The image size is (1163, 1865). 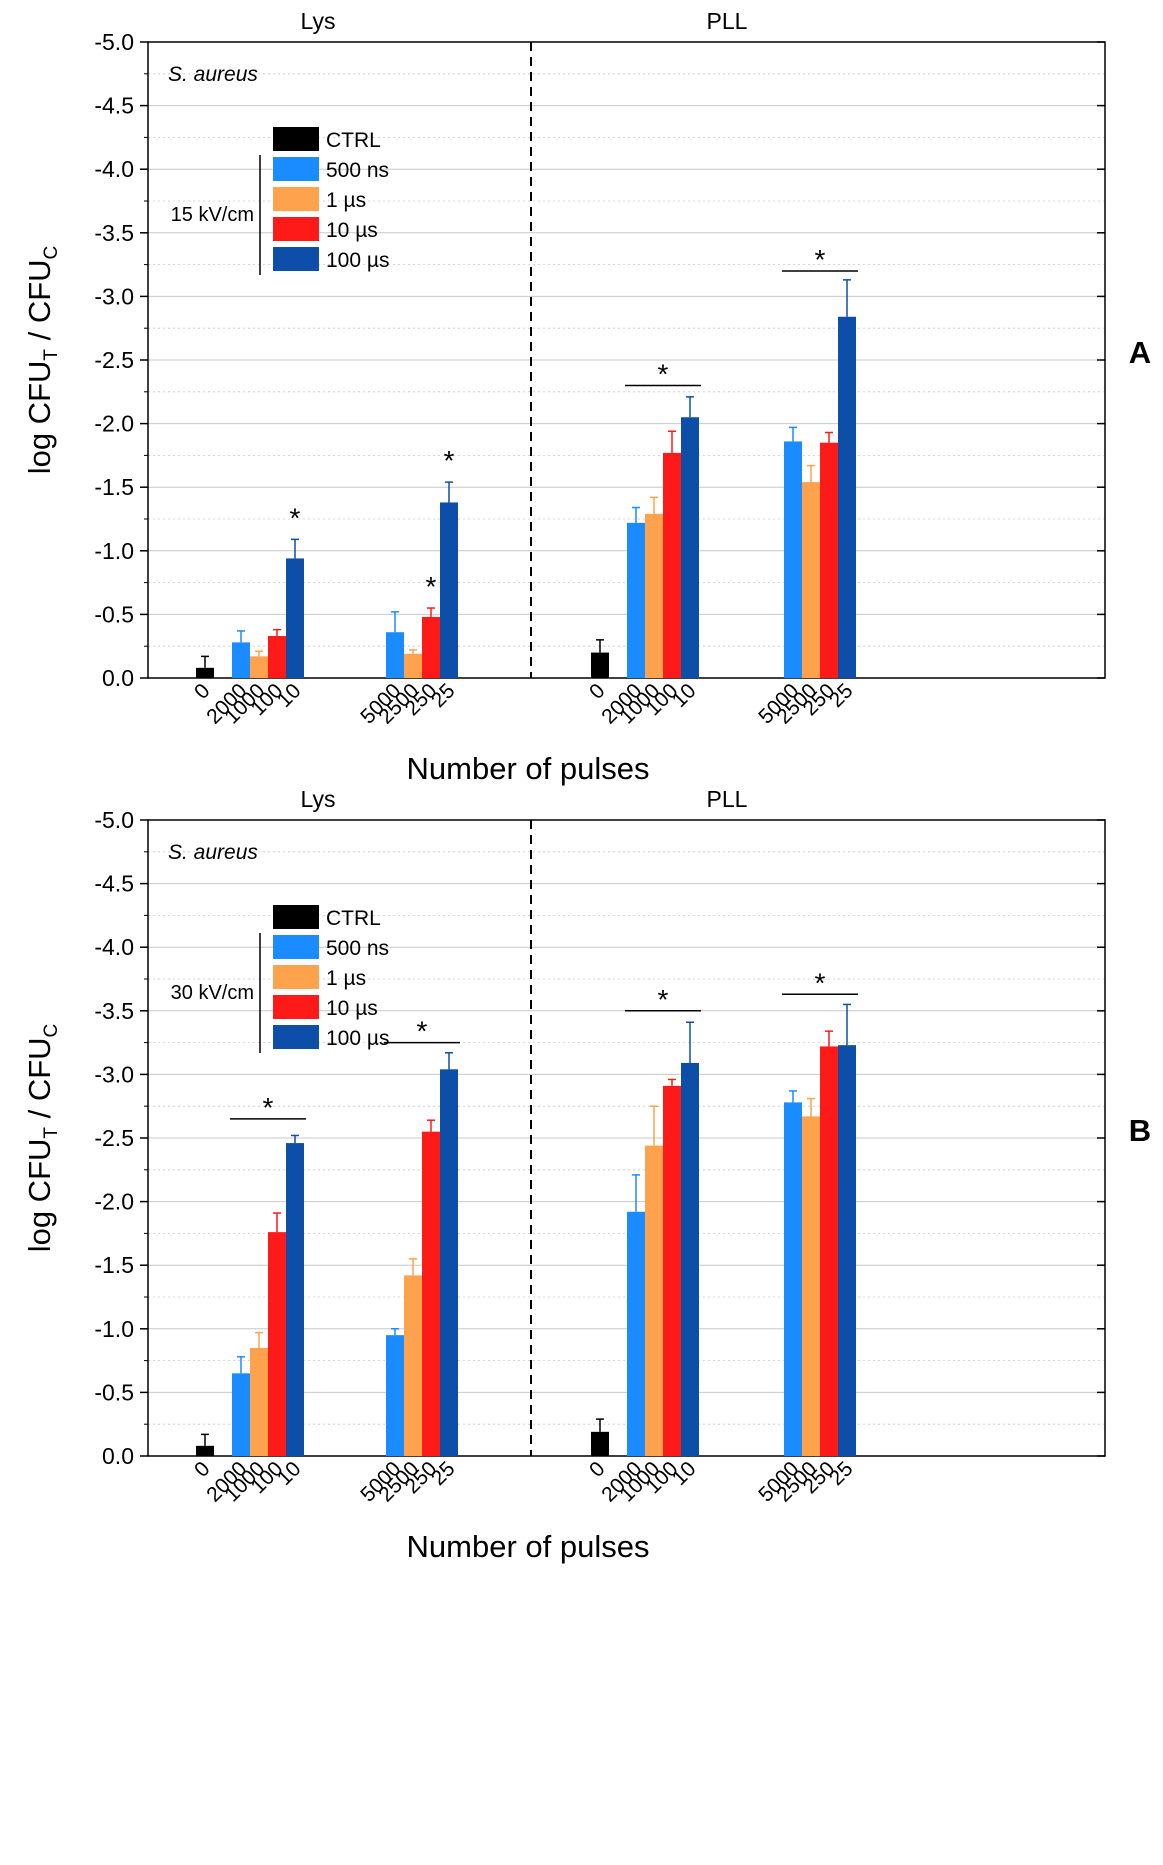 What do you see at coordinates (114, 296) in the screenshot?
I see `y-tick-label: -3.0` at bounding box center [114, 296].